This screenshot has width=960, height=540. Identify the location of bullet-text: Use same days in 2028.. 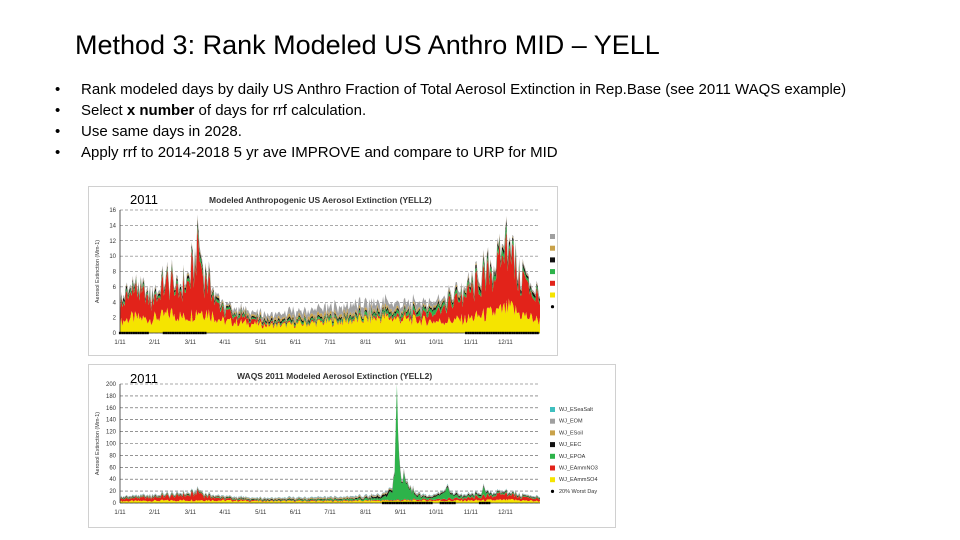
(161, 131).